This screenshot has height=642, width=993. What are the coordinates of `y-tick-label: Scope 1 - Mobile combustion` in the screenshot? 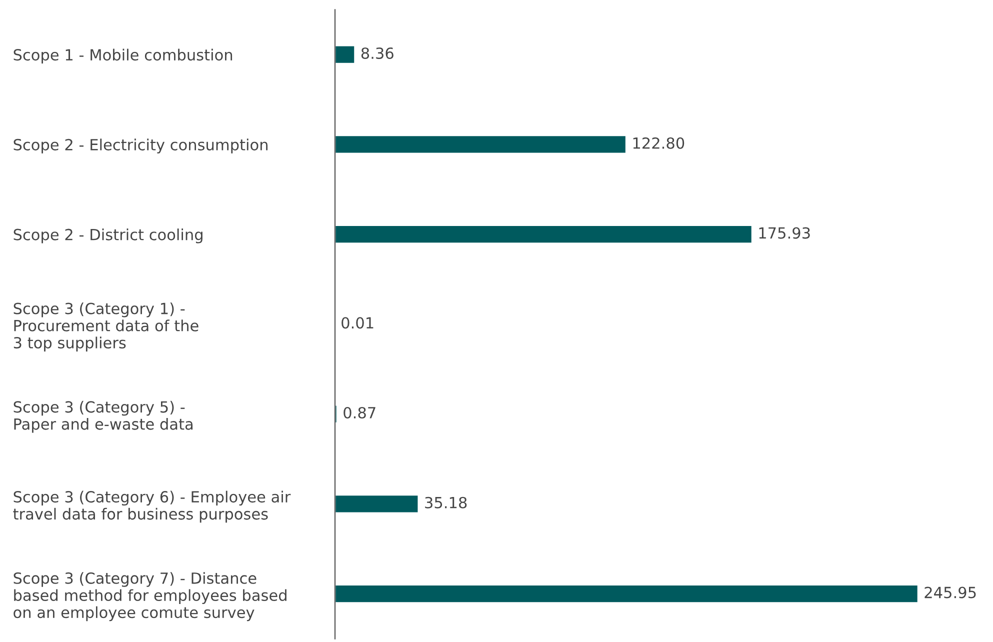 It's located at (123, 56).